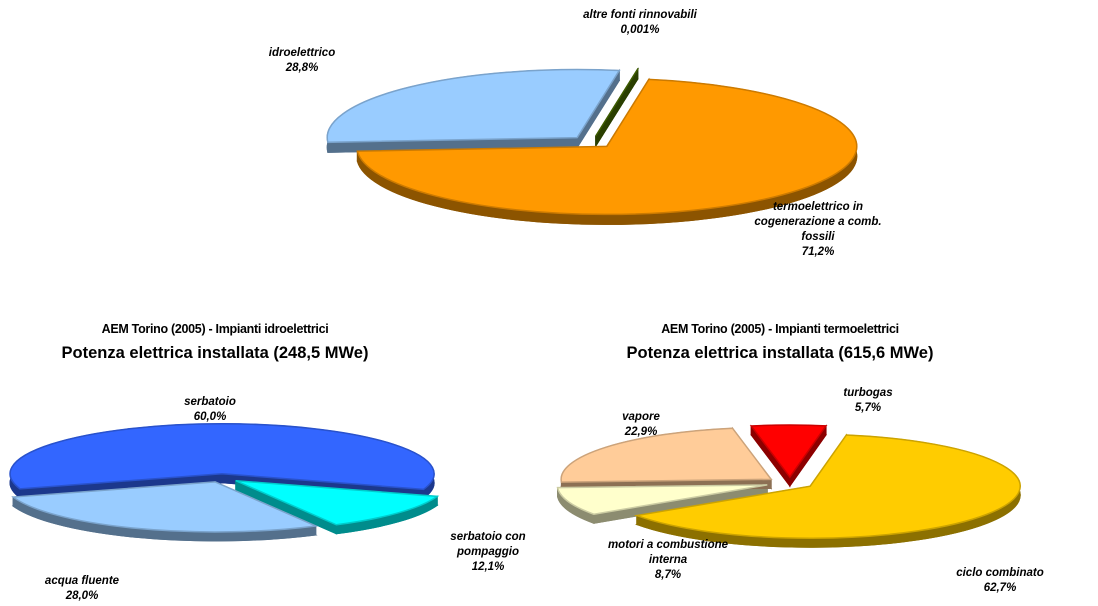 The height and width of the screenshot is (606, 1098). What do you see at coordinates (780, 353) in the screenshot?
I see `chart-subtitle: Potenza elettrica installata (615,6 MWe)` at bounding box center [780, 353].